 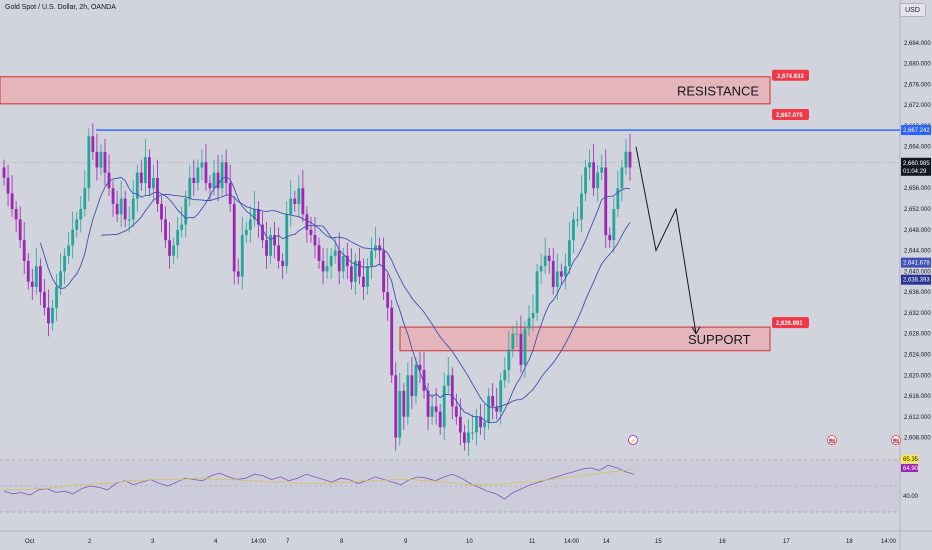 What do you see at coordinates (916, 166) in the screenshot?
I see `current-price-tag` at bounding box center [916, 166].